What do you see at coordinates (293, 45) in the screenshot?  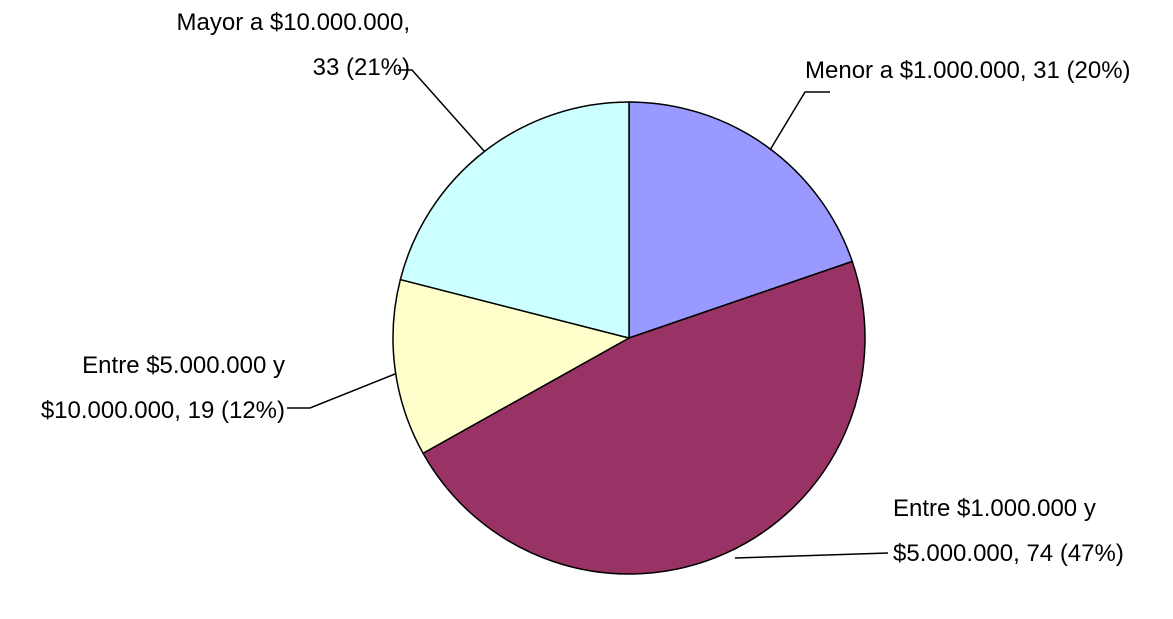 I see `data-label: Mayor a $10.000.000, 33 (21%)` at bounding box center [293, 45].